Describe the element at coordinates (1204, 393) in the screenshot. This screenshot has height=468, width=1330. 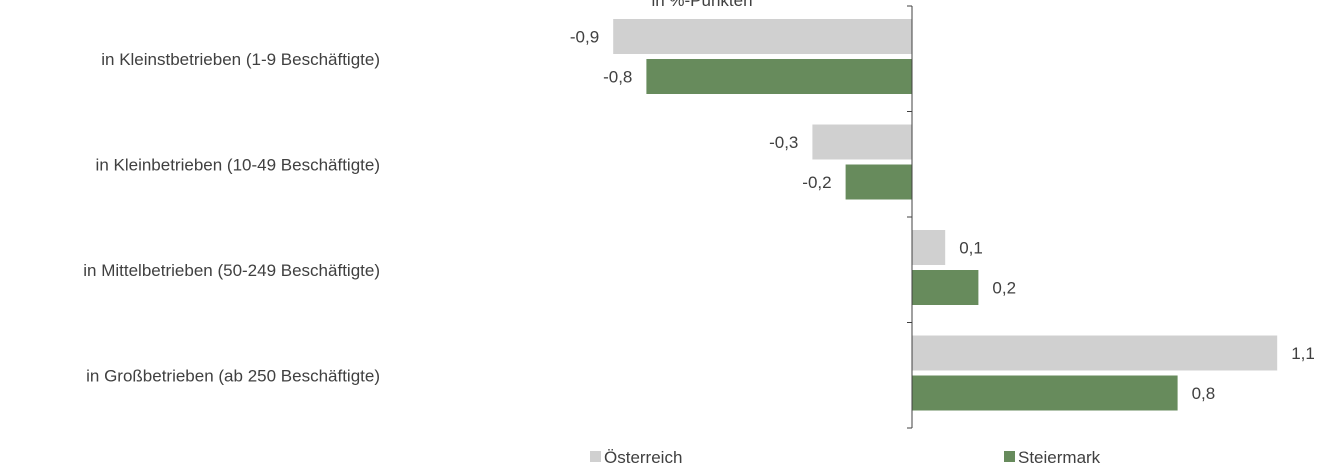
I see `data-label: 0,8` at that location.